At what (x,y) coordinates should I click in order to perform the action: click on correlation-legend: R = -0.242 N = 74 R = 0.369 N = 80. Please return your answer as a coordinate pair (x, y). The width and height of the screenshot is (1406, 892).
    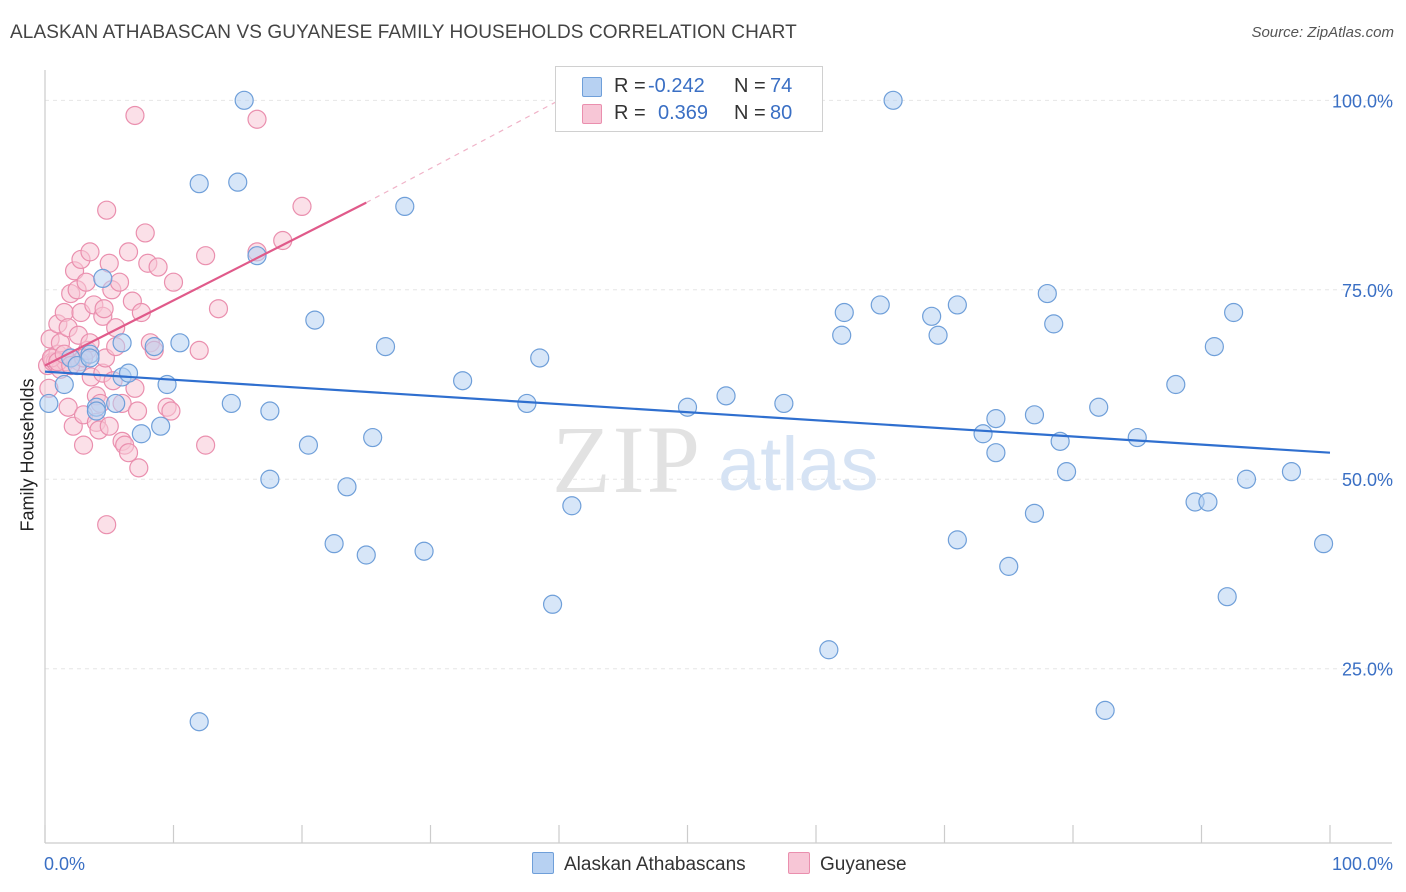
    Looking at the image, I should click on (689, 99).